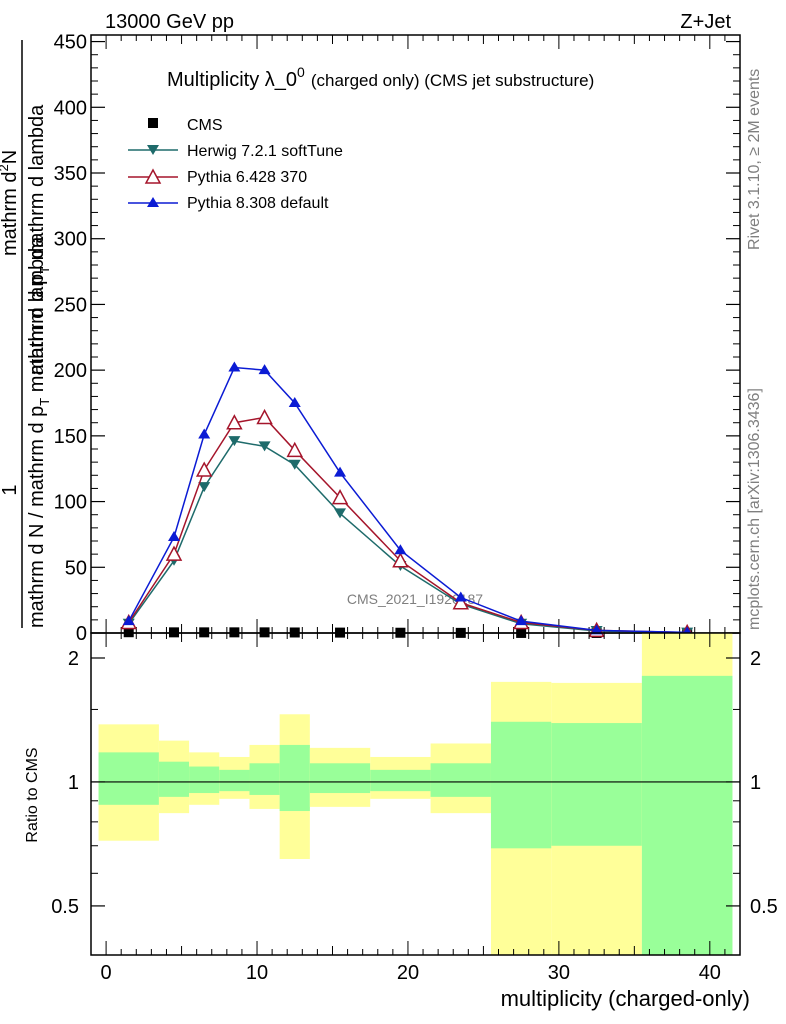 The width and height of the screenshot is (786, 1024). Describe the element at coordinates (265, 151) in the screenshot. I see `legend-herwig-label: Herwig 7.2.1 softTune` at that location.